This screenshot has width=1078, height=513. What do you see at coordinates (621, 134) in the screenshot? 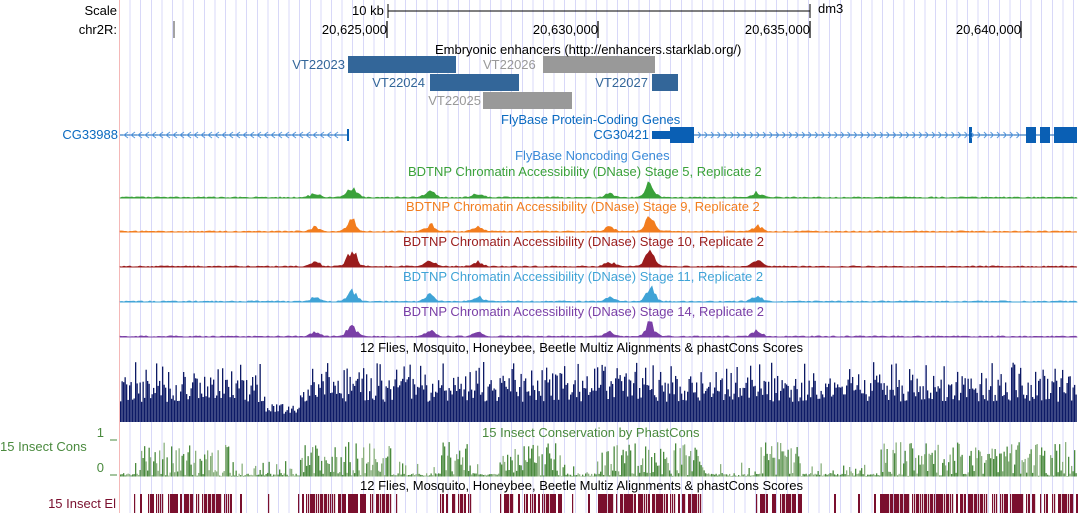
I see `gene-label-cg30421: CG30421` at bounding box center [621, 134].